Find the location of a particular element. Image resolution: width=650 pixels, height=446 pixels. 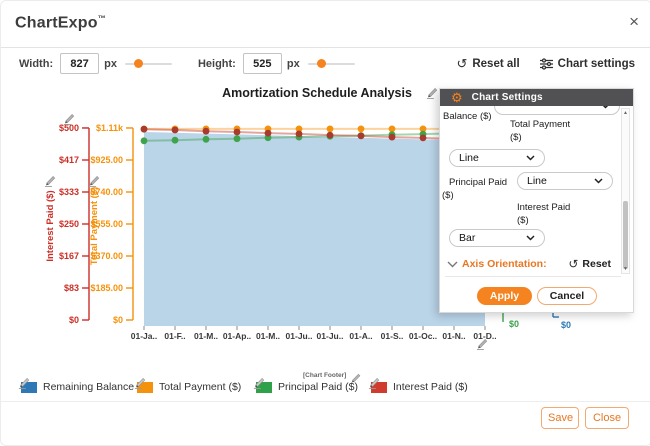

svg-text: $83 is located at coordinates (71, 288).